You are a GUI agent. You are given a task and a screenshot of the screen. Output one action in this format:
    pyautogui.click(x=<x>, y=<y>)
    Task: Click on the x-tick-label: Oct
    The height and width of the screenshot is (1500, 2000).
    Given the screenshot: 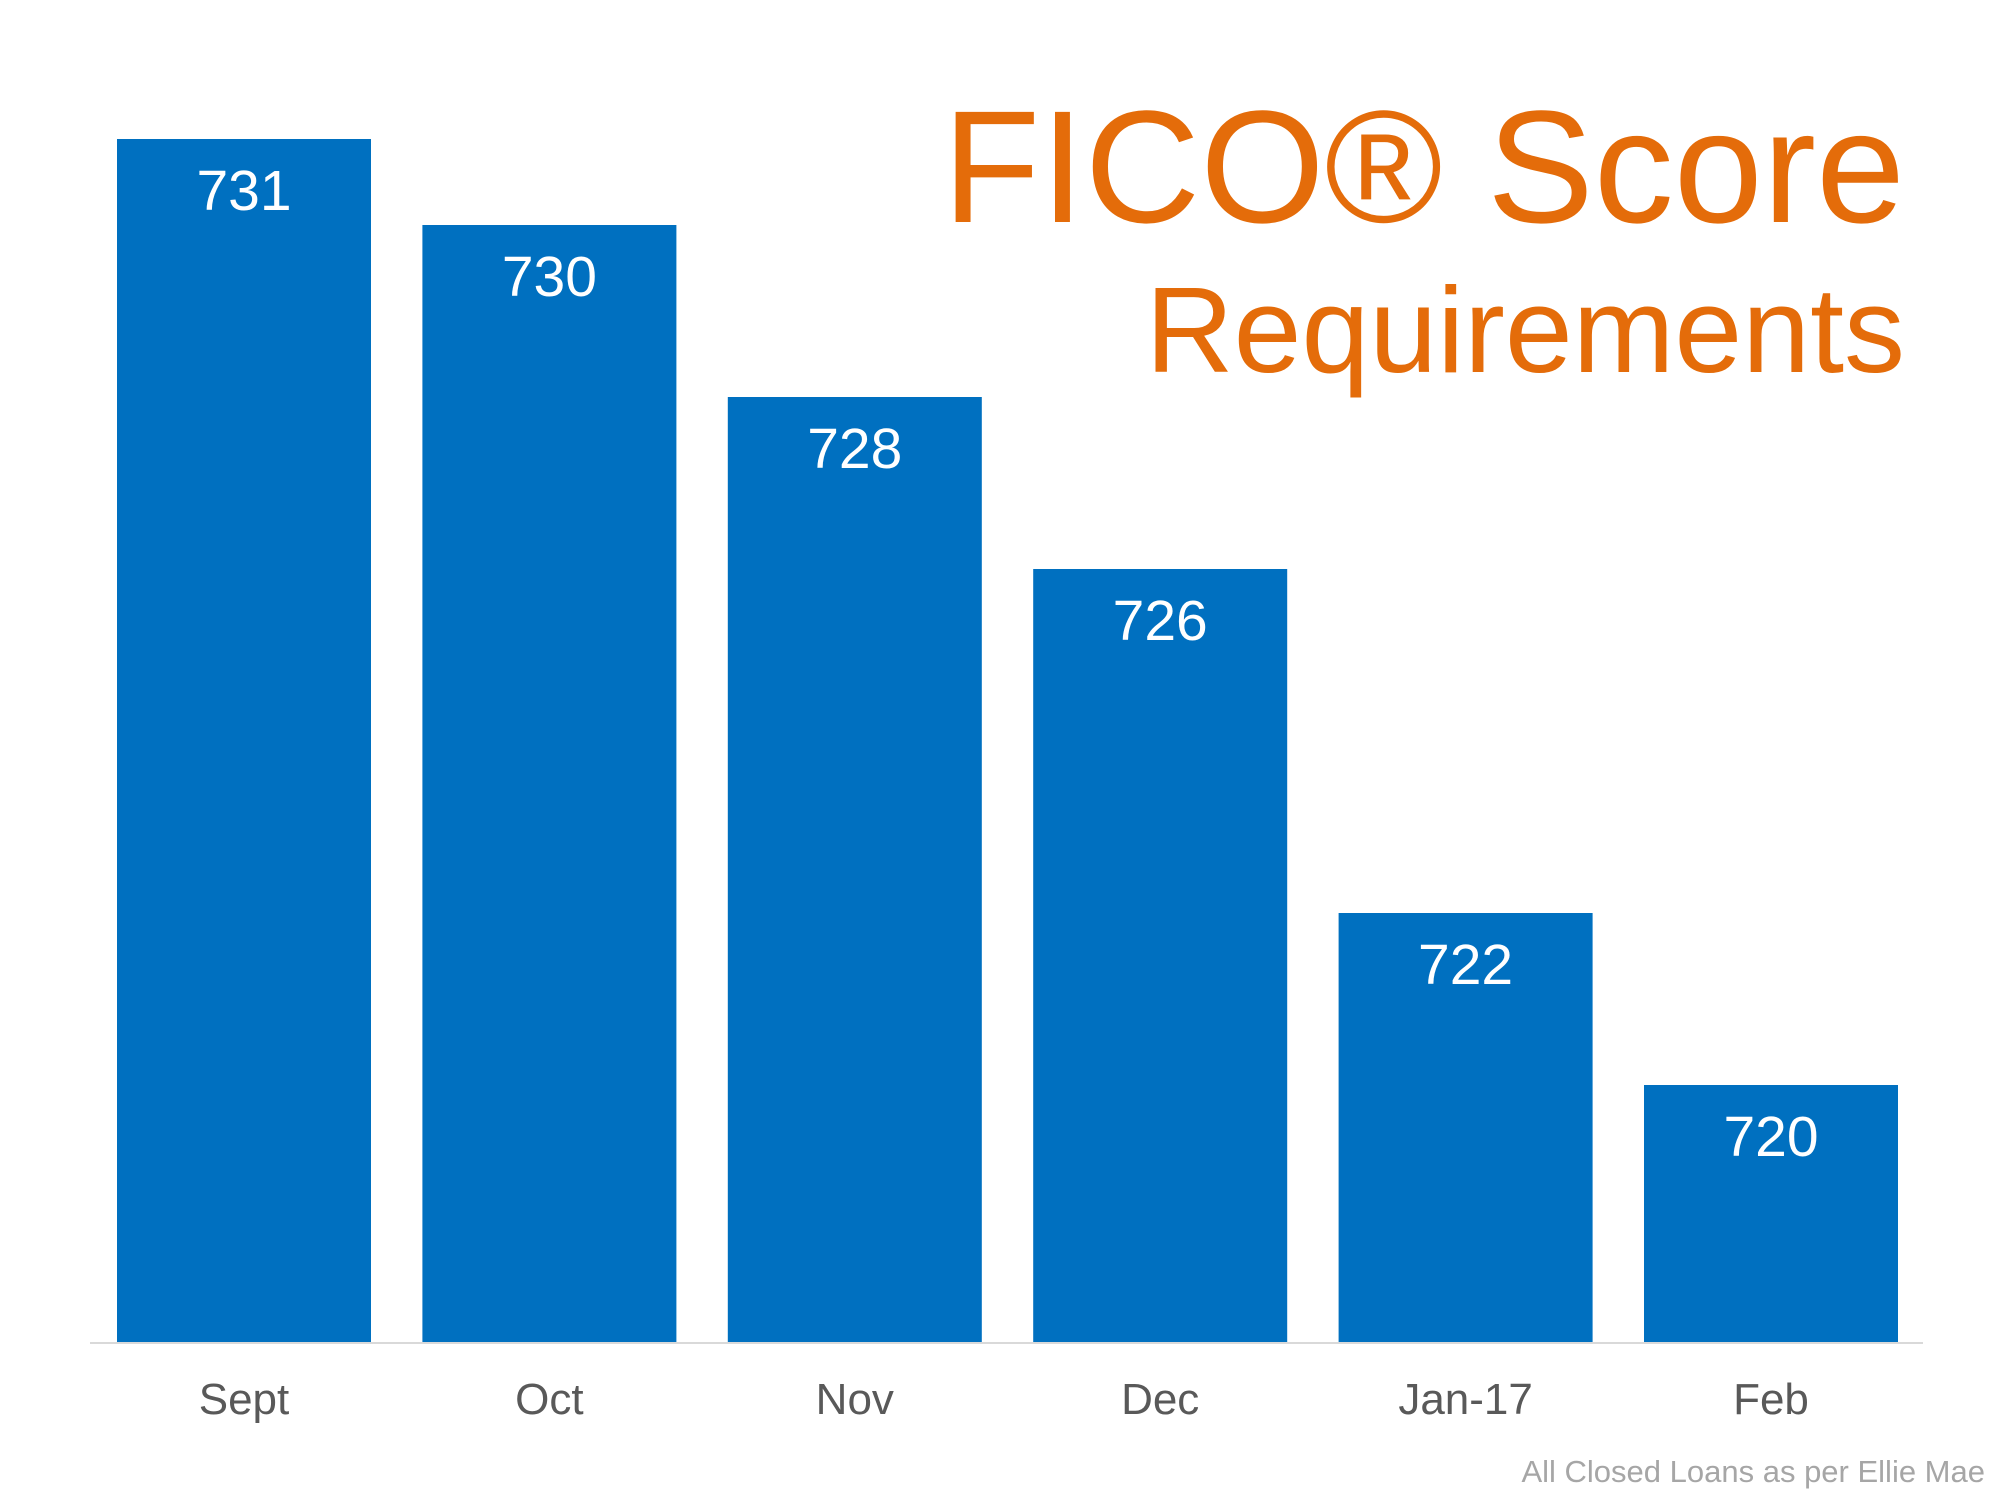 What is the action you would take?
    pyautogui.click(x=549, y=1399)
    